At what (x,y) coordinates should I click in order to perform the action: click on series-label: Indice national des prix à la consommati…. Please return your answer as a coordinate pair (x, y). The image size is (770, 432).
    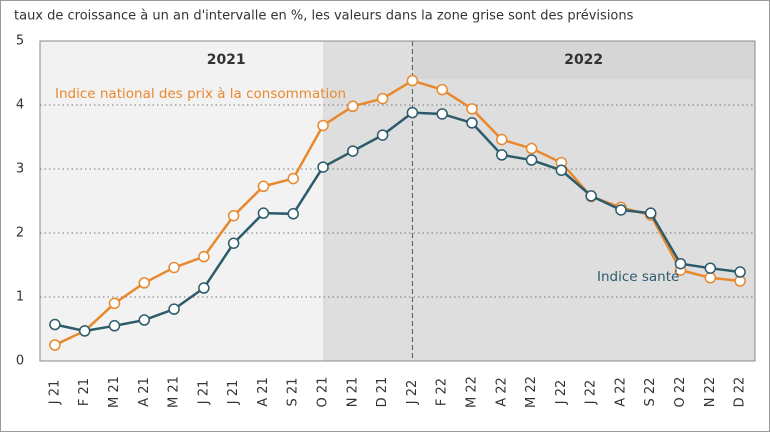
    Looking at the image, I should click on (200, 94).